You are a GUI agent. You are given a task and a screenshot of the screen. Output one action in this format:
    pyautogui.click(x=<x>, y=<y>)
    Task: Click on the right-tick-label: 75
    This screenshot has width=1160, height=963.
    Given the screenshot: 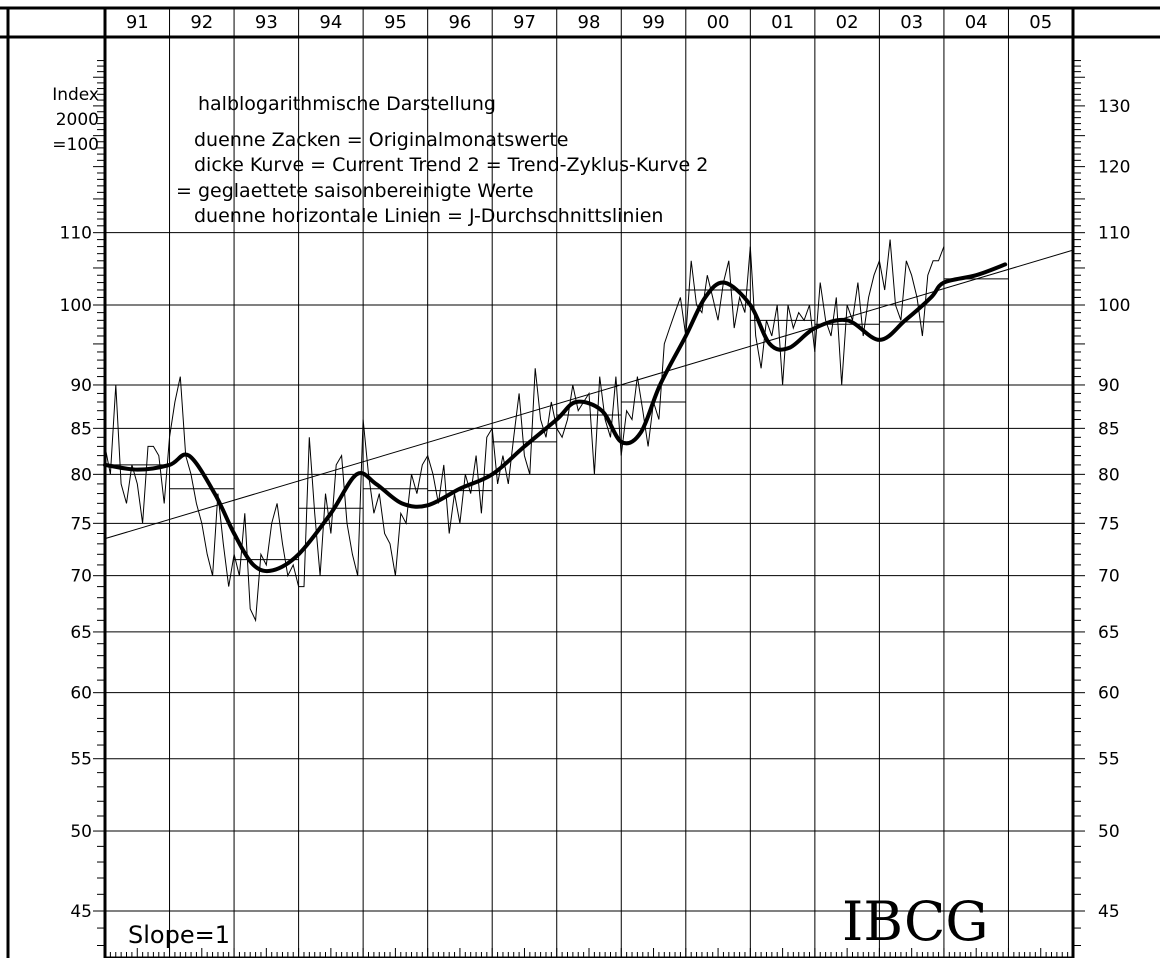 What is the action you would take?
    pyautogui.click(x=1109, y=524)
    